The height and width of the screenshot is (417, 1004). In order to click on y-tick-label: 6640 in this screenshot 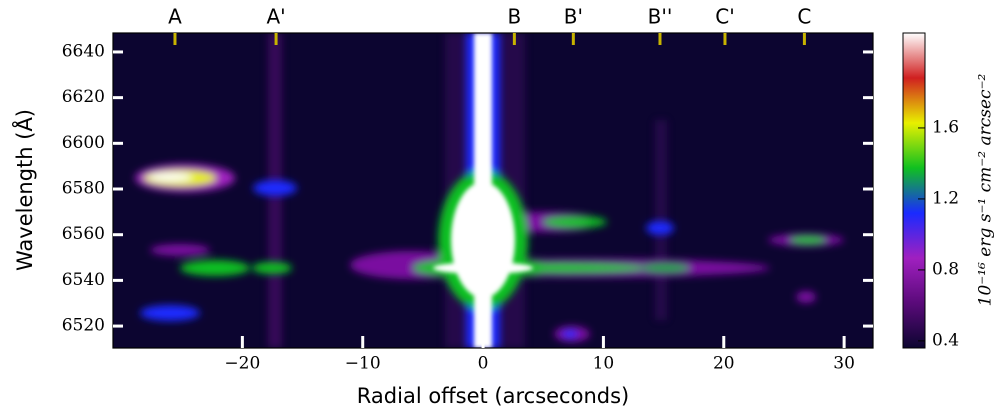, I will do `click(83, 51)`.